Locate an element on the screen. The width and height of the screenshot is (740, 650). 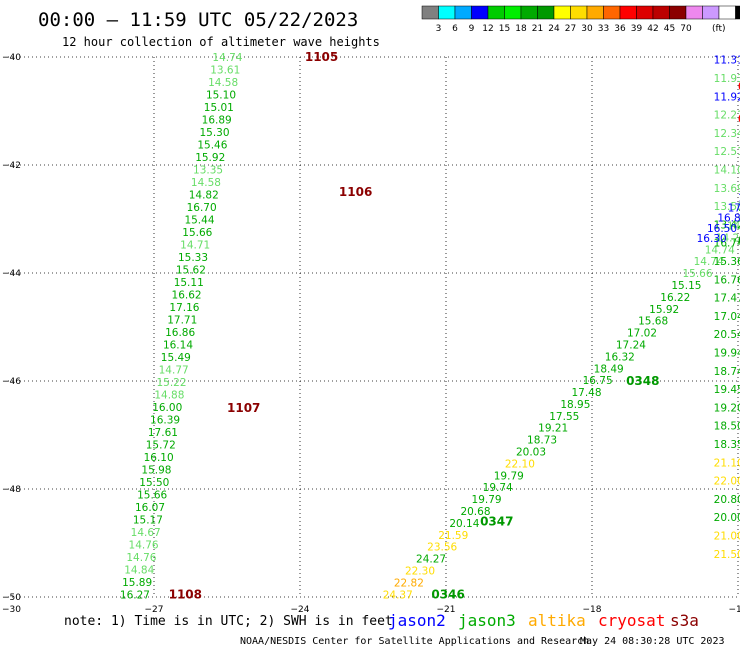
color-scale-label: 36 is located at coordinates (620, 29).